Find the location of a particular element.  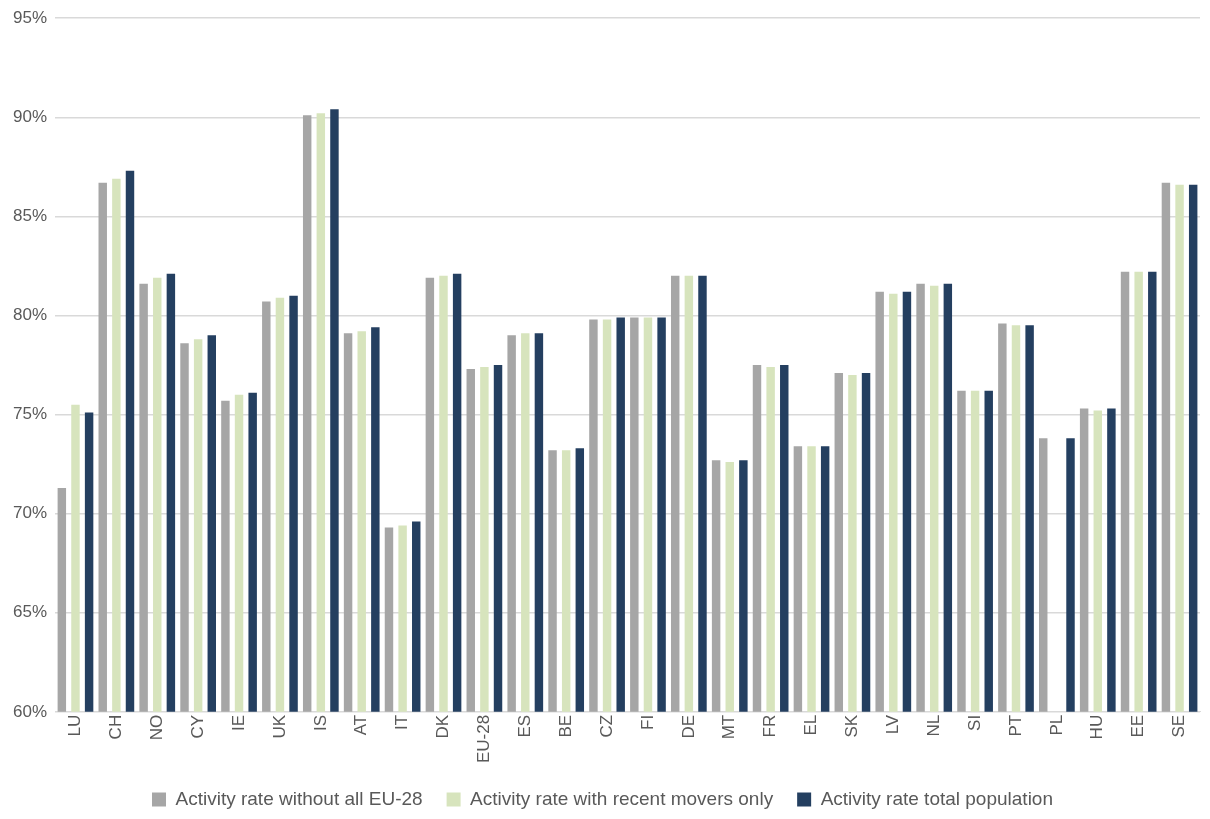

x-tick-label: DE is located at coordinates (688, 726).